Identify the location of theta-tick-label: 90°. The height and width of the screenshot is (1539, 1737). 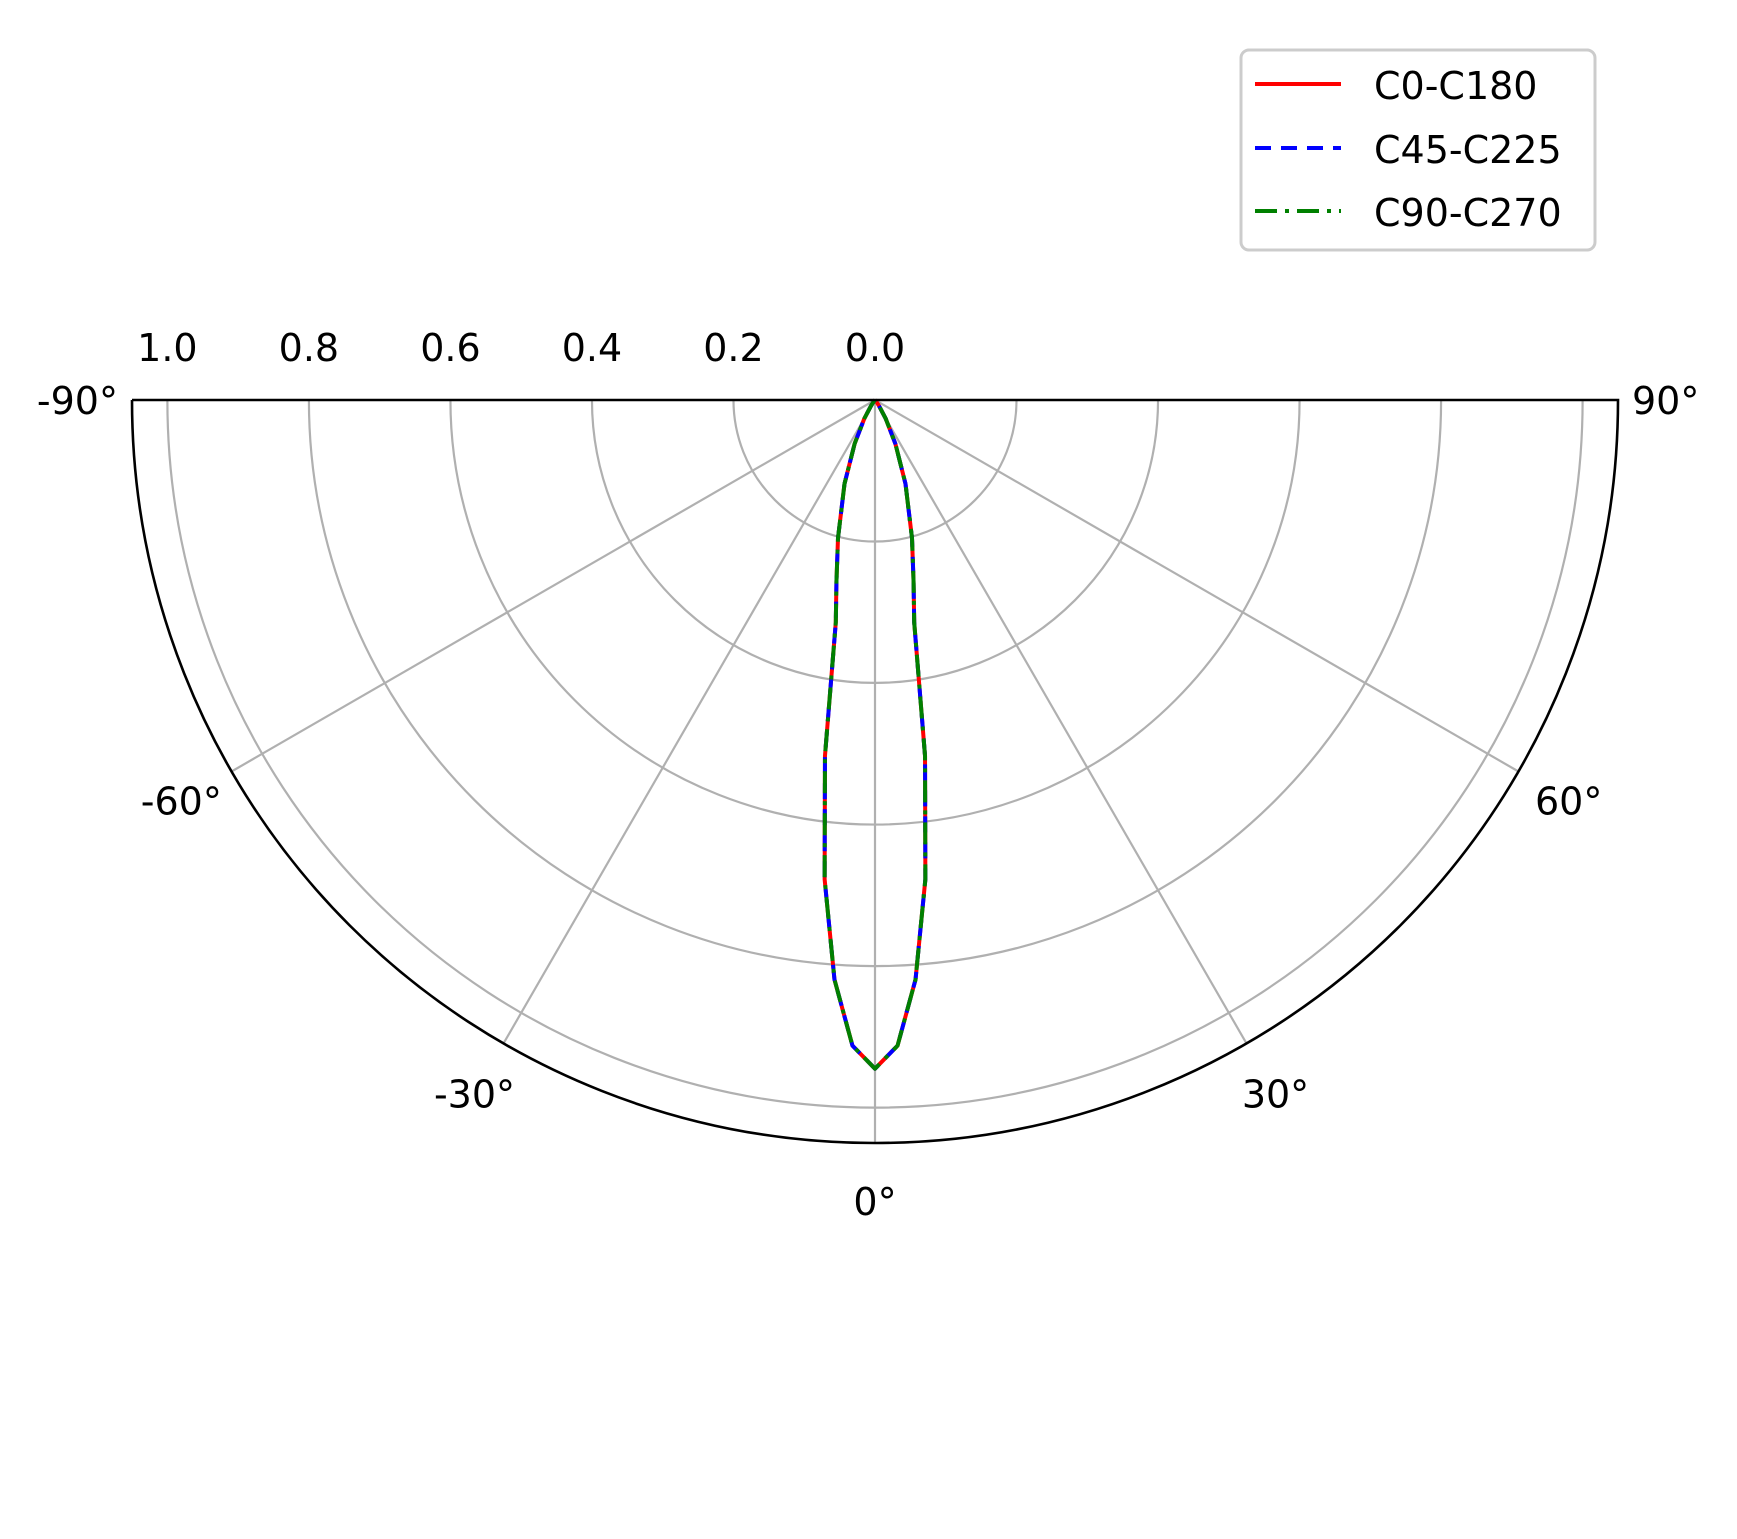
(1665, 401).